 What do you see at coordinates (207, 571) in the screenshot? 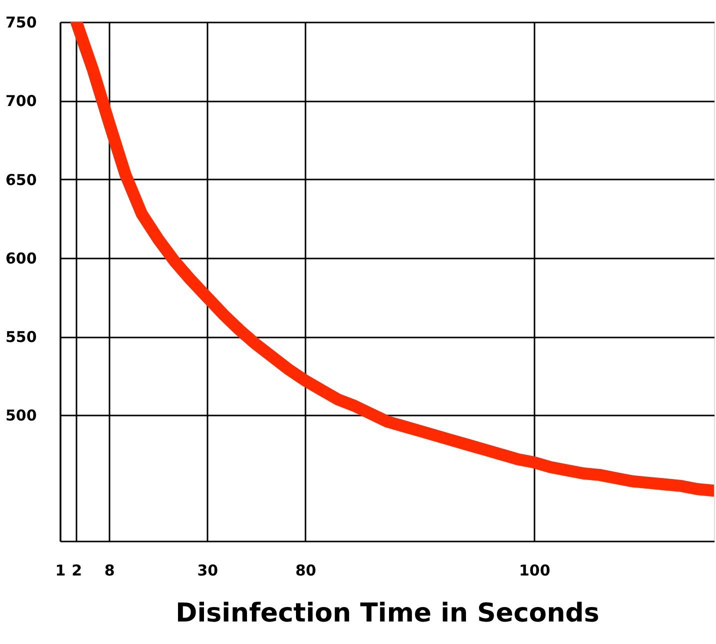
I see `x-tick-label: 30` at bounding box center [207, 571].